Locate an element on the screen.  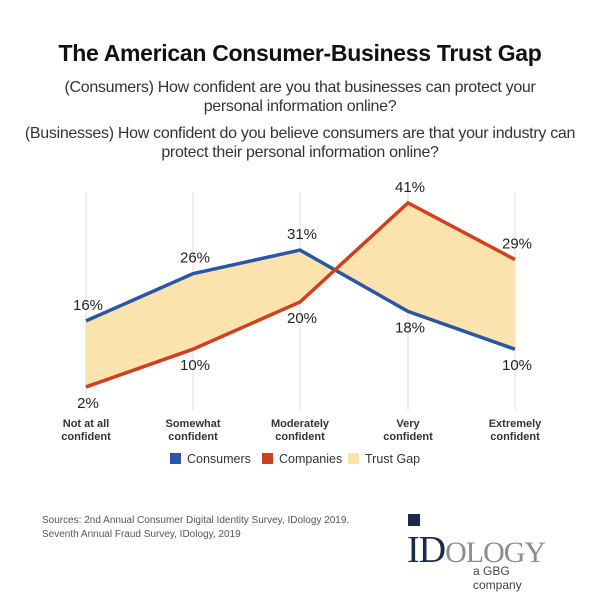
category-label: Somewhat is located at coordinates (192, 424).